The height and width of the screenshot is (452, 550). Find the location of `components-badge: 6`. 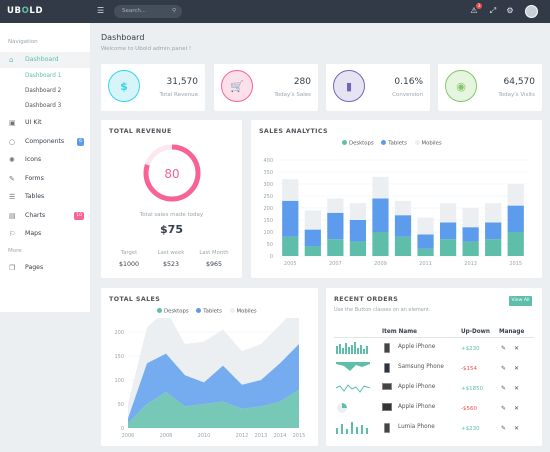

components-badge: 6 is located at coordinates (80, 142).